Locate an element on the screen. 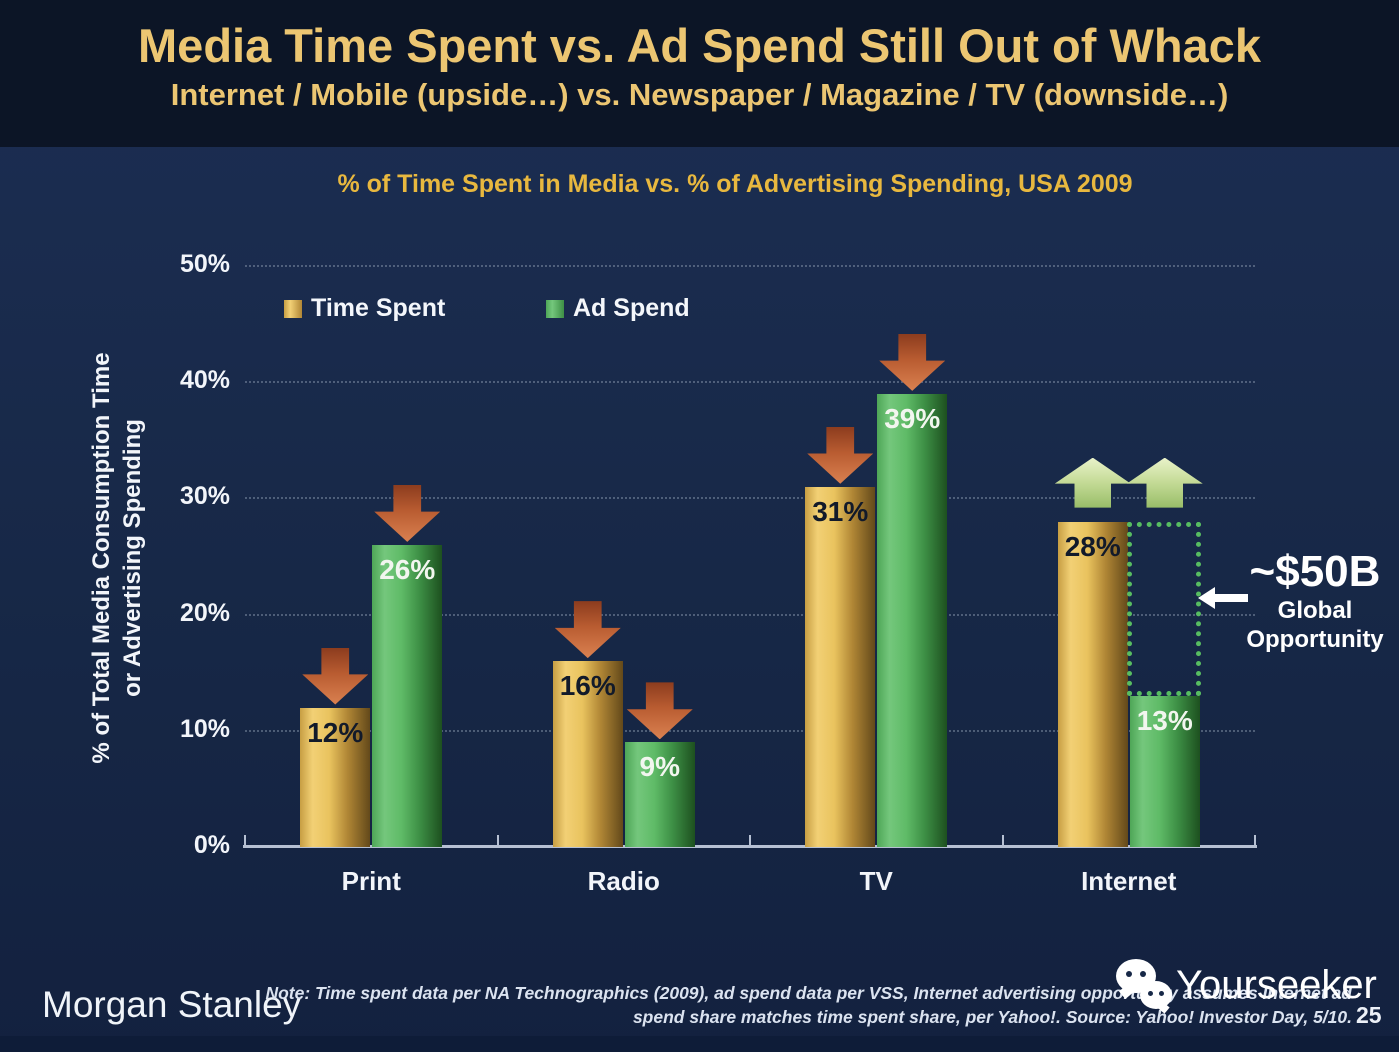 This screenshot has height=1052, width=1399. ytick-30%: 30% is located at coordinates (204, 496).